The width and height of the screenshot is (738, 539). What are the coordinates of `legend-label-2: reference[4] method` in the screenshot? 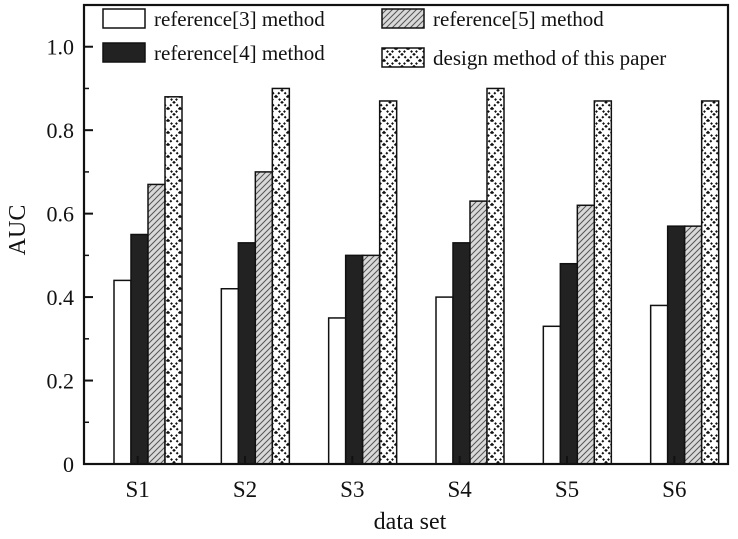 It's located at (239, 53).